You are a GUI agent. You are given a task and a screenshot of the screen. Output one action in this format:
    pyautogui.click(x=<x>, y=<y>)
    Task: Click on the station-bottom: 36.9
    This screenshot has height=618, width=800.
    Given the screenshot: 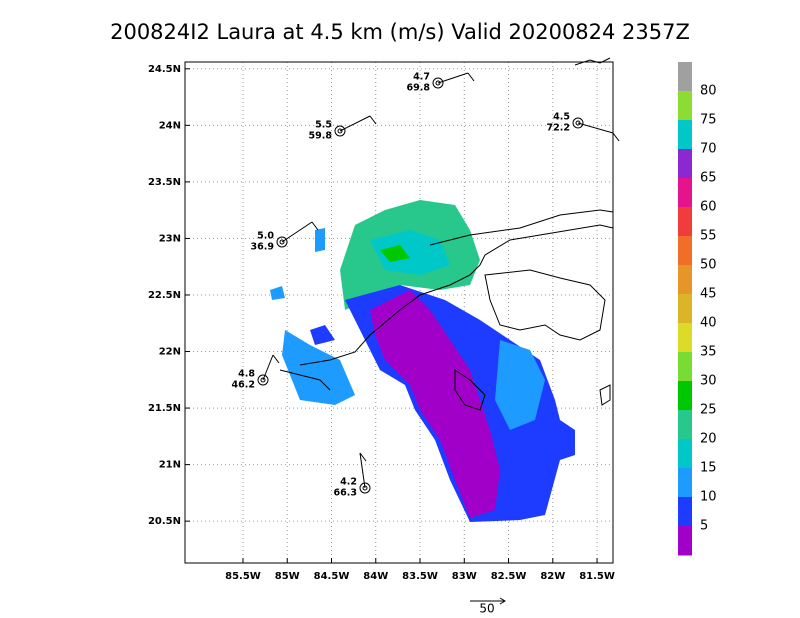 What is the action you would take?
    pyautogui.click(x=262, y=247)
    